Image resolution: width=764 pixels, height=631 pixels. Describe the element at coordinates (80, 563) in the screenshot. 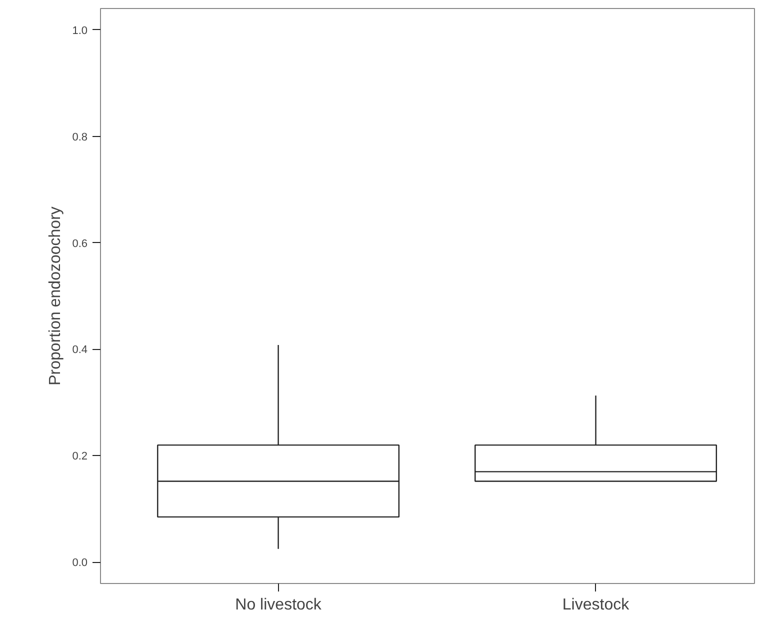

I see `y-tick-label: 0.0` at that location.